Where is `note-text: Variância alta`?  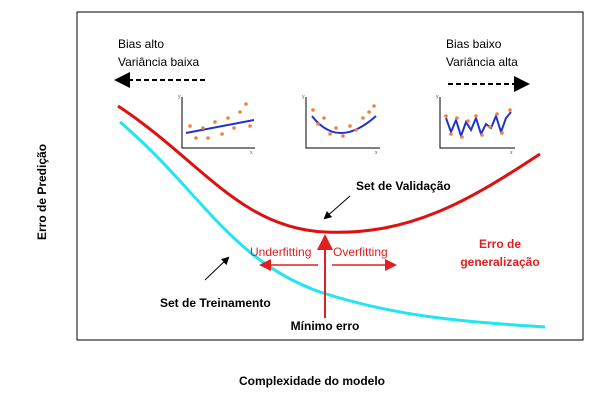 note-text: Variância alta is located at coordinates (482, 62).